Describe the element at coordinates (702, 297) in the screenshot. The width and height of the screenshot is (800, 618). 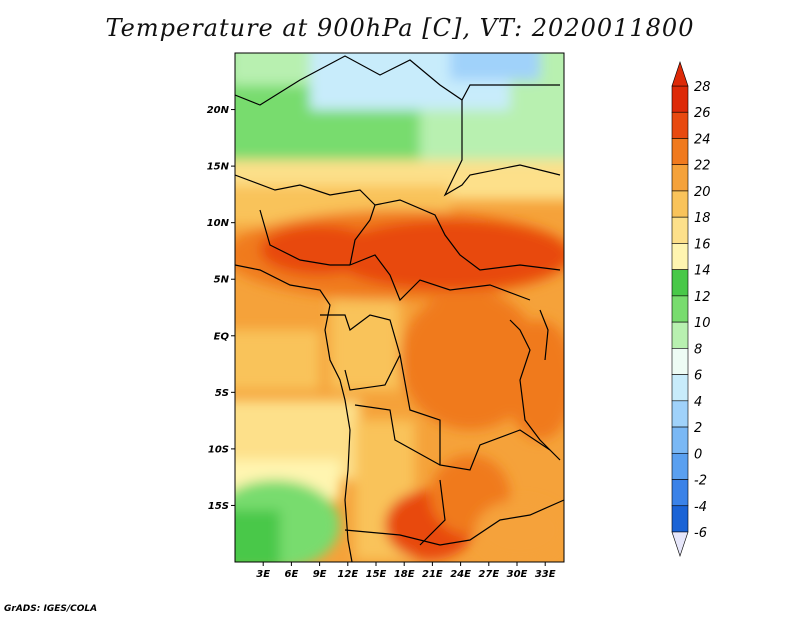
I see `colorbar-level-label: 12` at that location.